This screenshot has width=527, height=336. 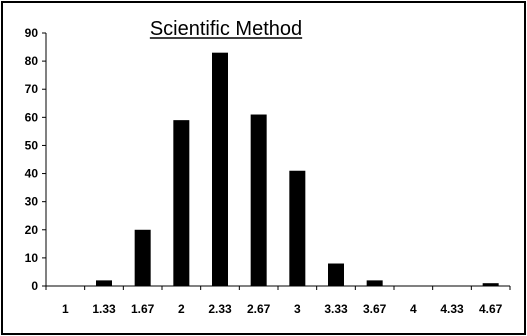 I want to click on x-tick-label: 3.33, so click(x=336, y=309).